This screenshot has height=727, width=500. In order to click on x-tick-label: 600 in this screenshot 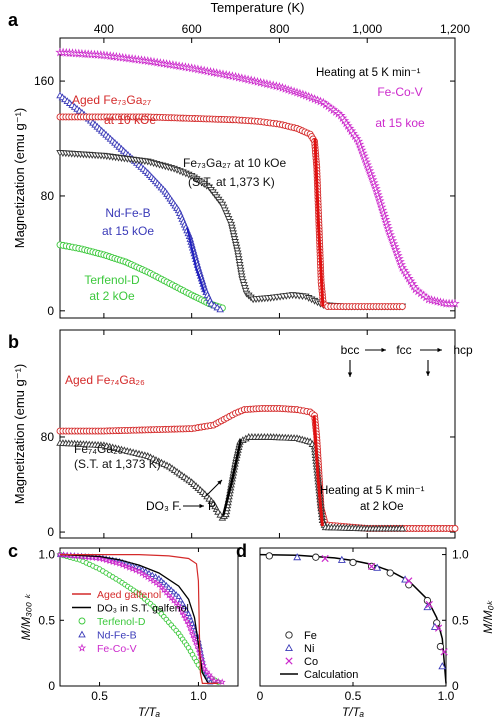, I will do `click(192, 29)`.